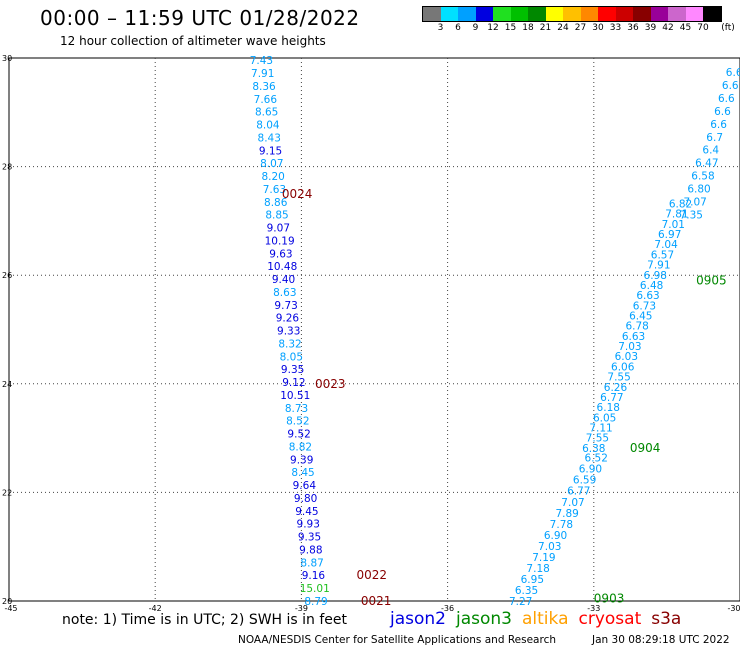  What do you see at coordinates (636, 327) in the screenshot?
I see `swh-value-label: 6.78` at bounding box center [636, 327].